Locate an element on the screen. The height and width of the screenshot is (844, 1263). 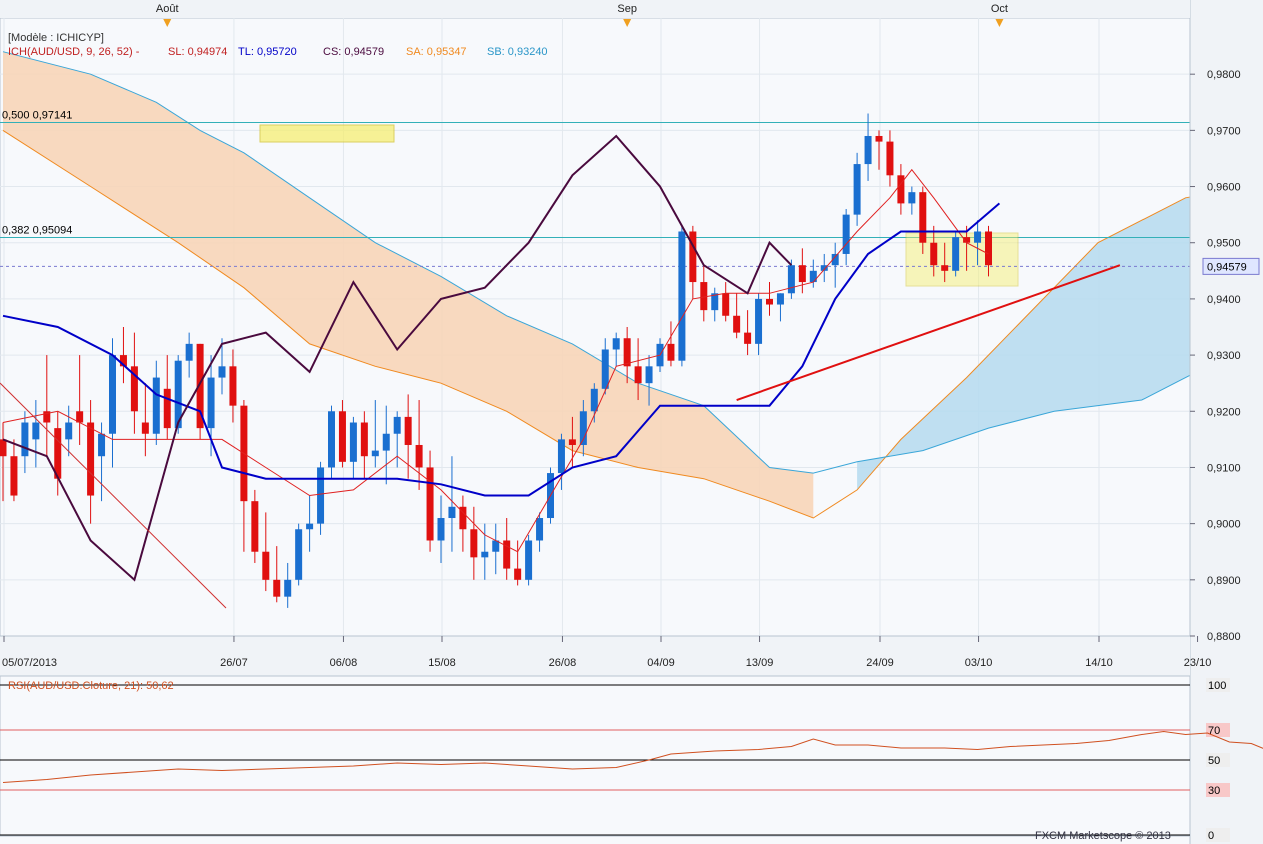
highlight-box is located at coordinates (327, 133).